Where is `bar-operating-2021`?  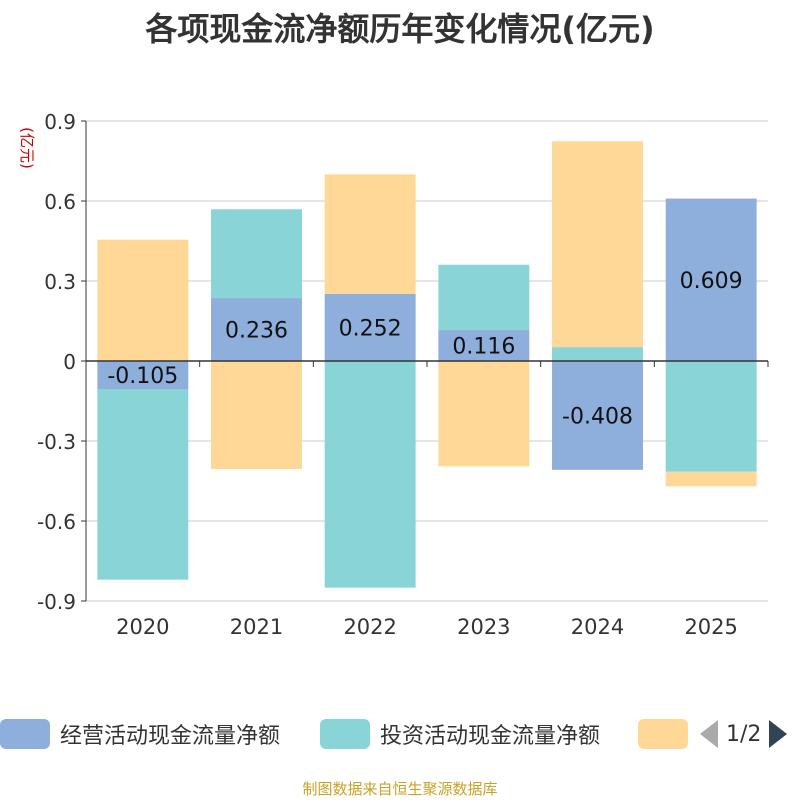 bar-operating-2021 is located at coordinates (256, 329).